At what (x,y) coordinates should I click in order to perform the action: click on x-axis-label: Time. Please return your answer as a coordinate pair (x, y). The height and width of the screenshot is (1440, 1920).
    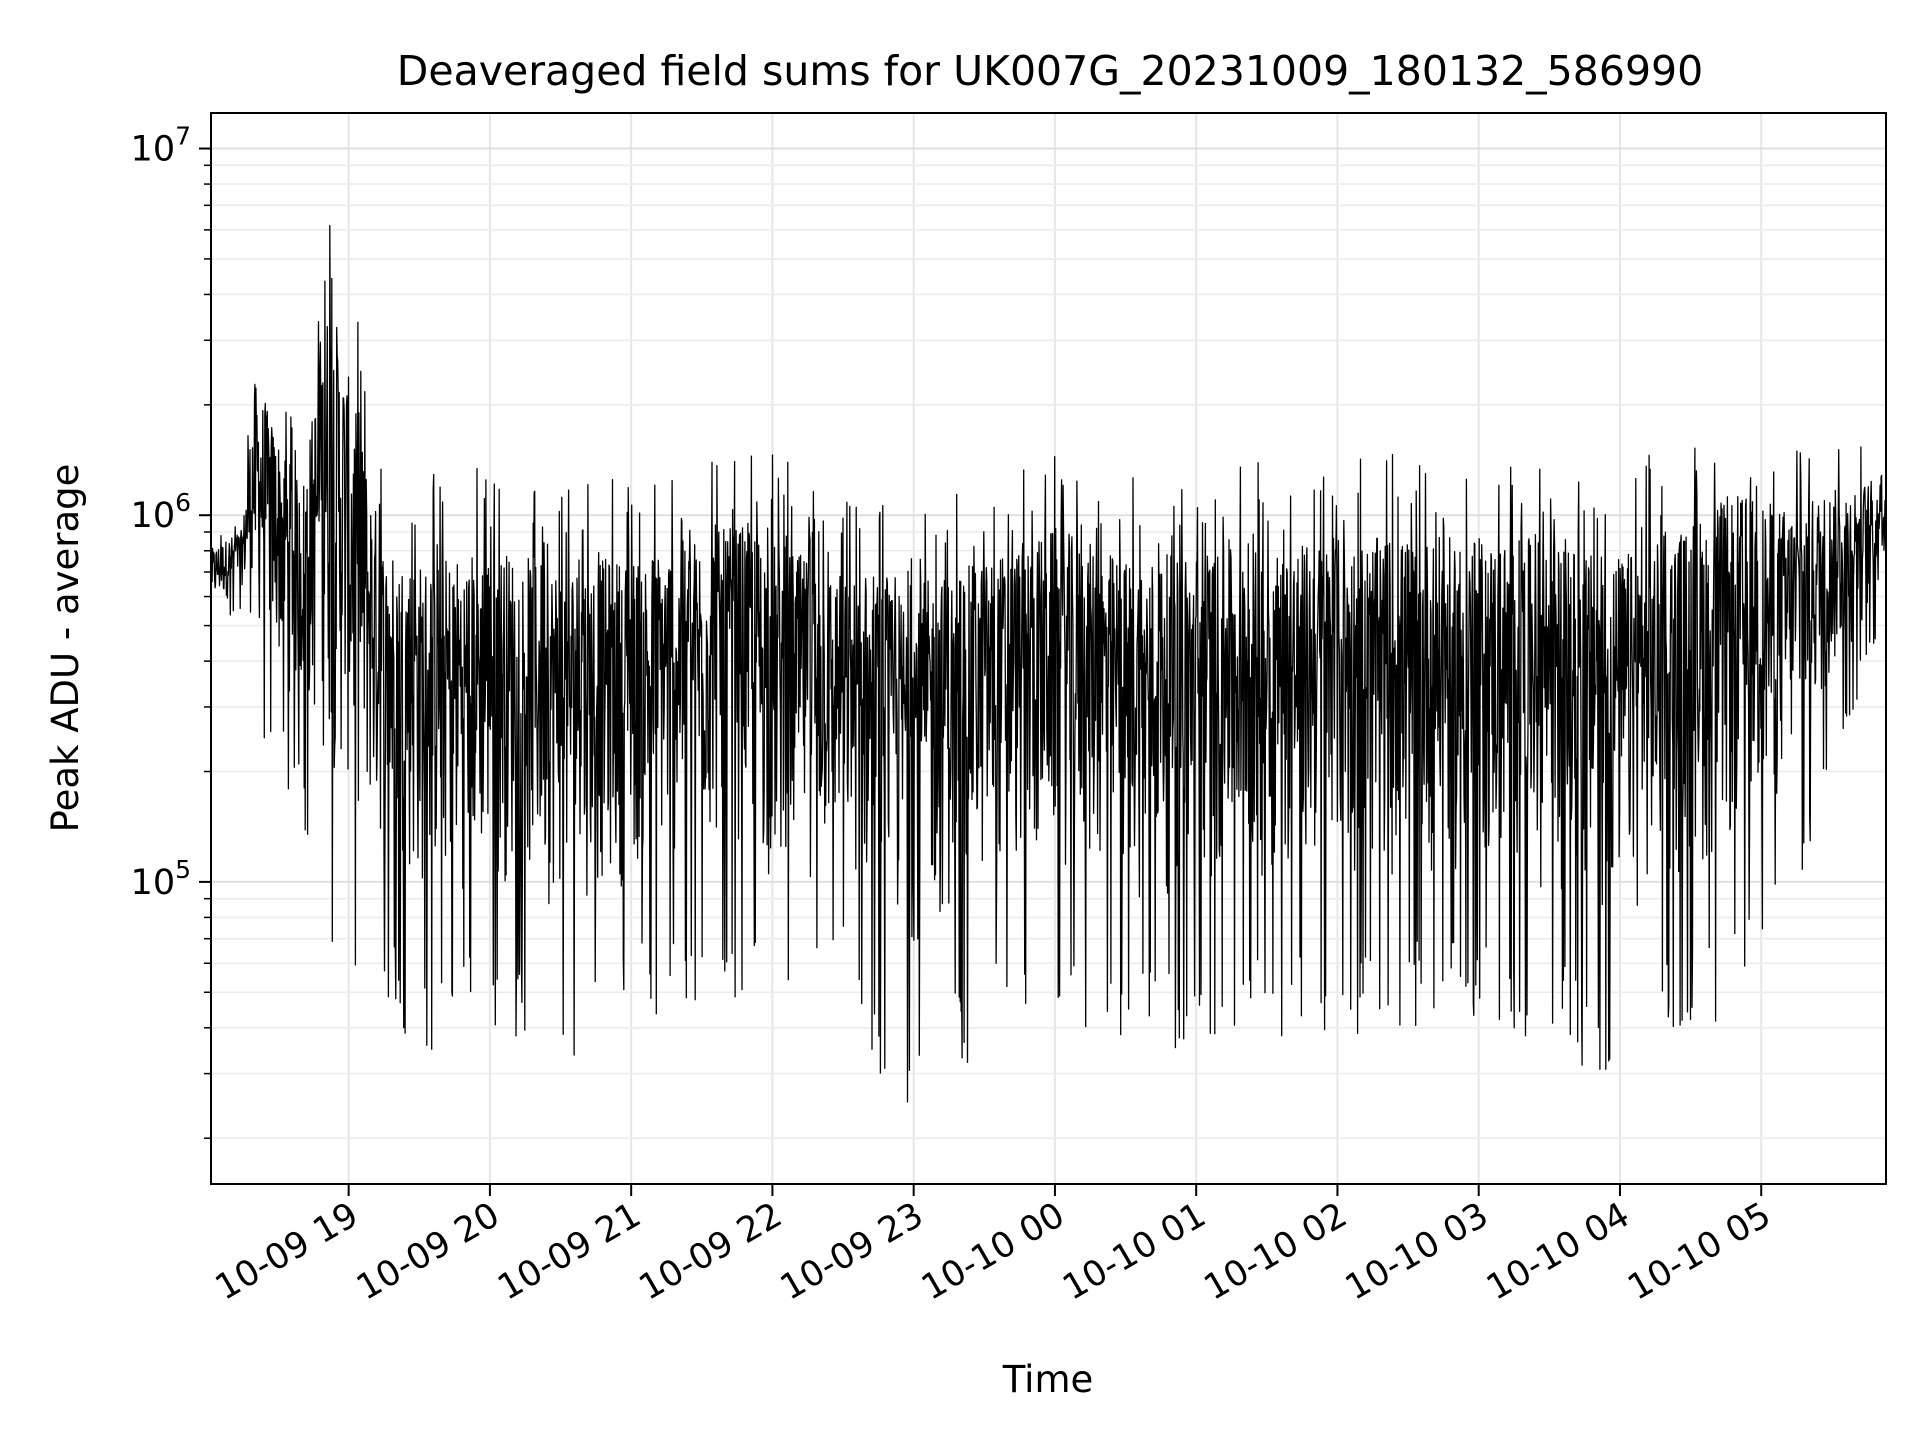
    Looking at the image, I should click on (1048, 1379).